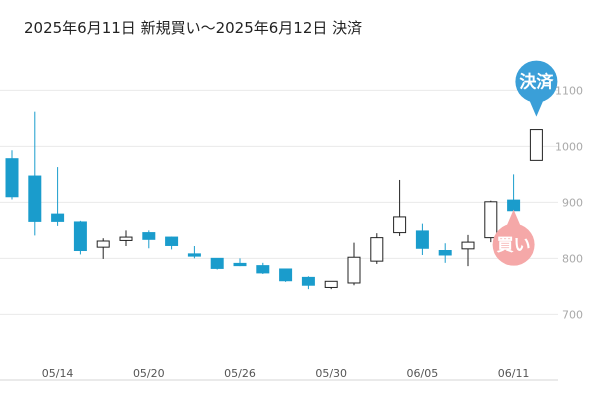  Describe the element at coordinates (423, 373) in the screenshot. I see `x-tick-label: 06/05` at that location.